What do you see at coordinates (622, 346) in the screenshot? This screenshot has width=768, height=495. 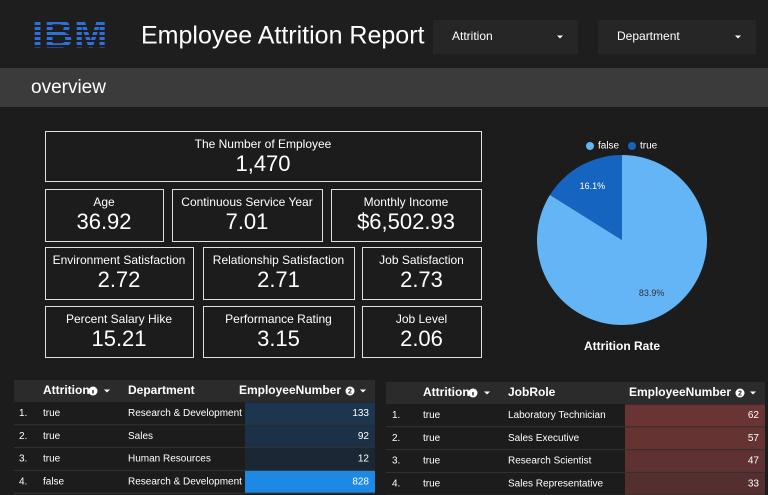 I see `chart-title: Attrition Rate` at bounding box center [622, 346].